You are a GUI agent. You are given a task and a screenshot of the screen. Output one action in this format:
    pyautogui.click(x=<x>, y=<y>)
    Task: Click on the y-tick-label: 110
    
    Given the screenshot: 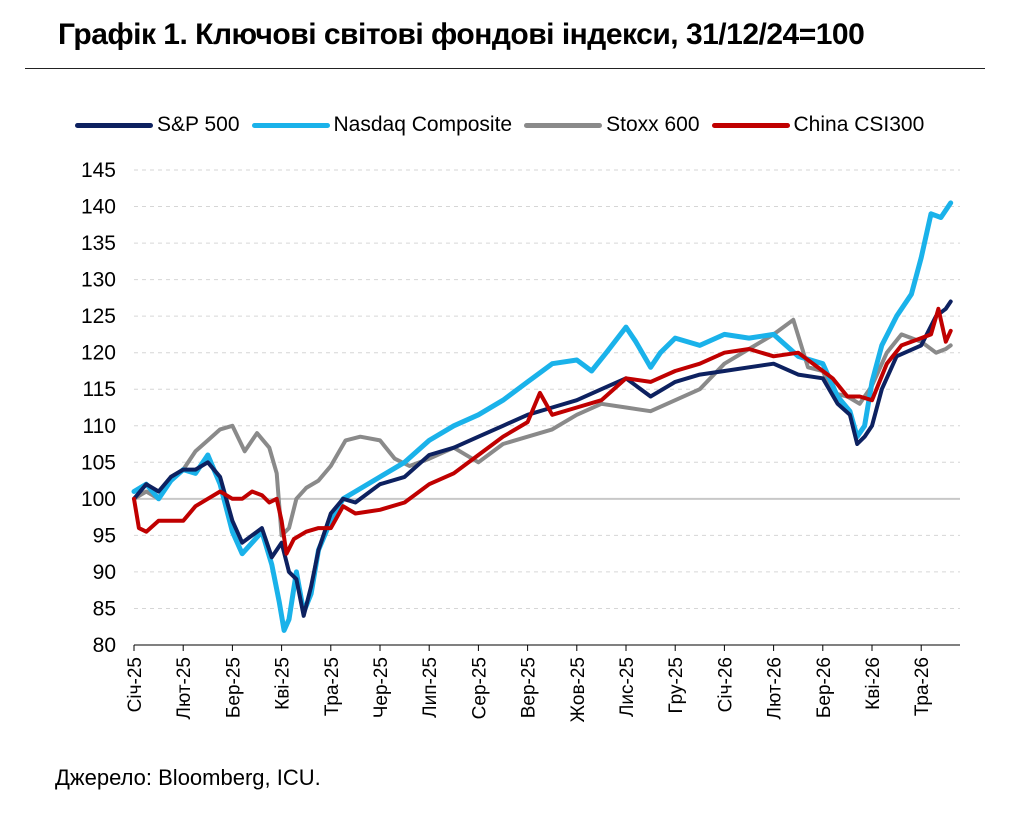 What is the action you would take?
    pyautogui.click(x=99, y=426)
    